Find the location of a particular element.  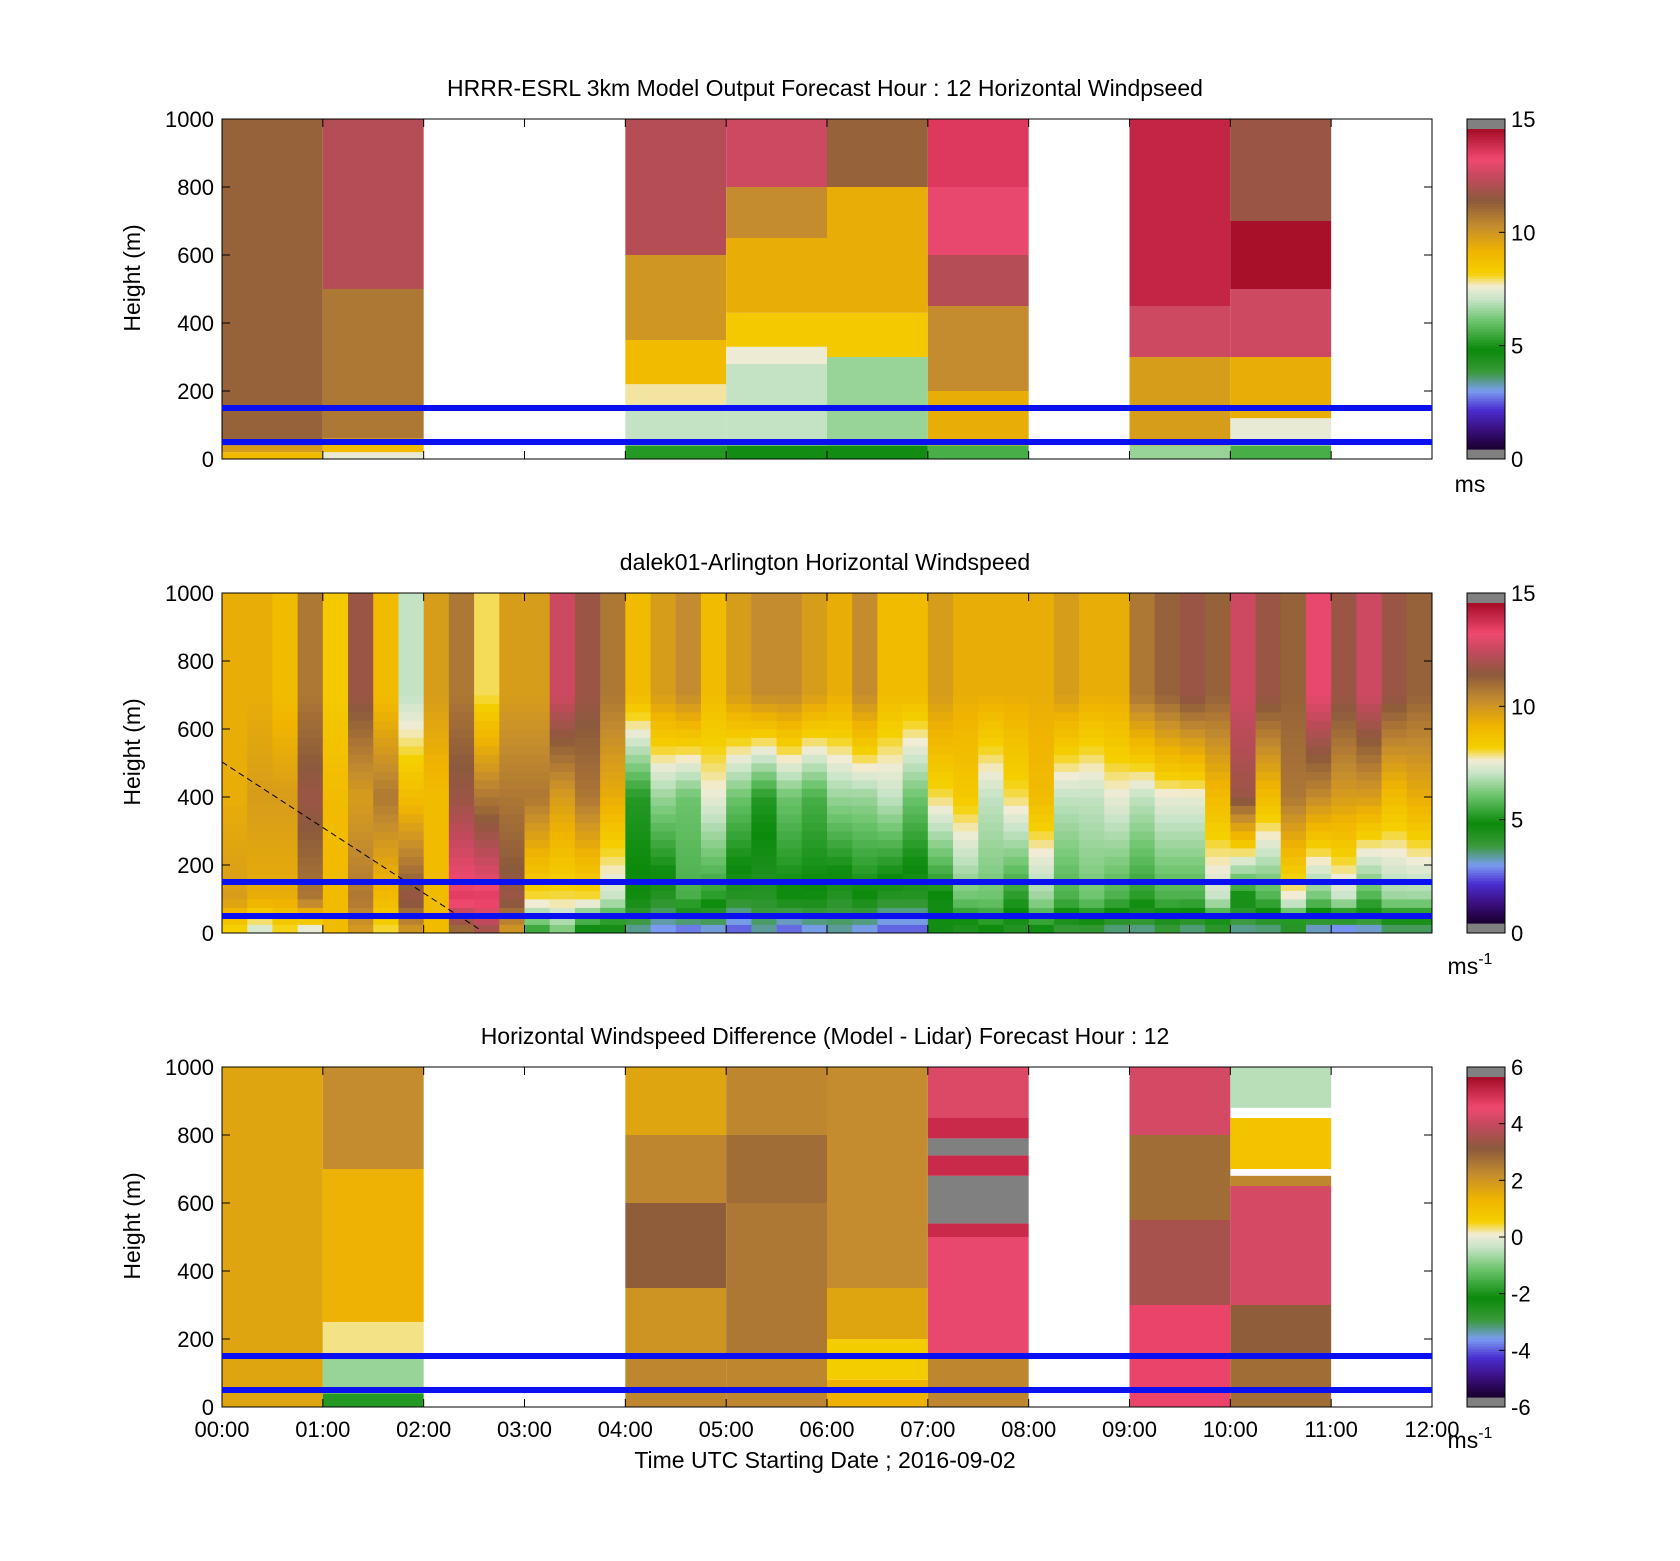

colorbar-tick-label: 10 is located at coordinates (1523, 232).